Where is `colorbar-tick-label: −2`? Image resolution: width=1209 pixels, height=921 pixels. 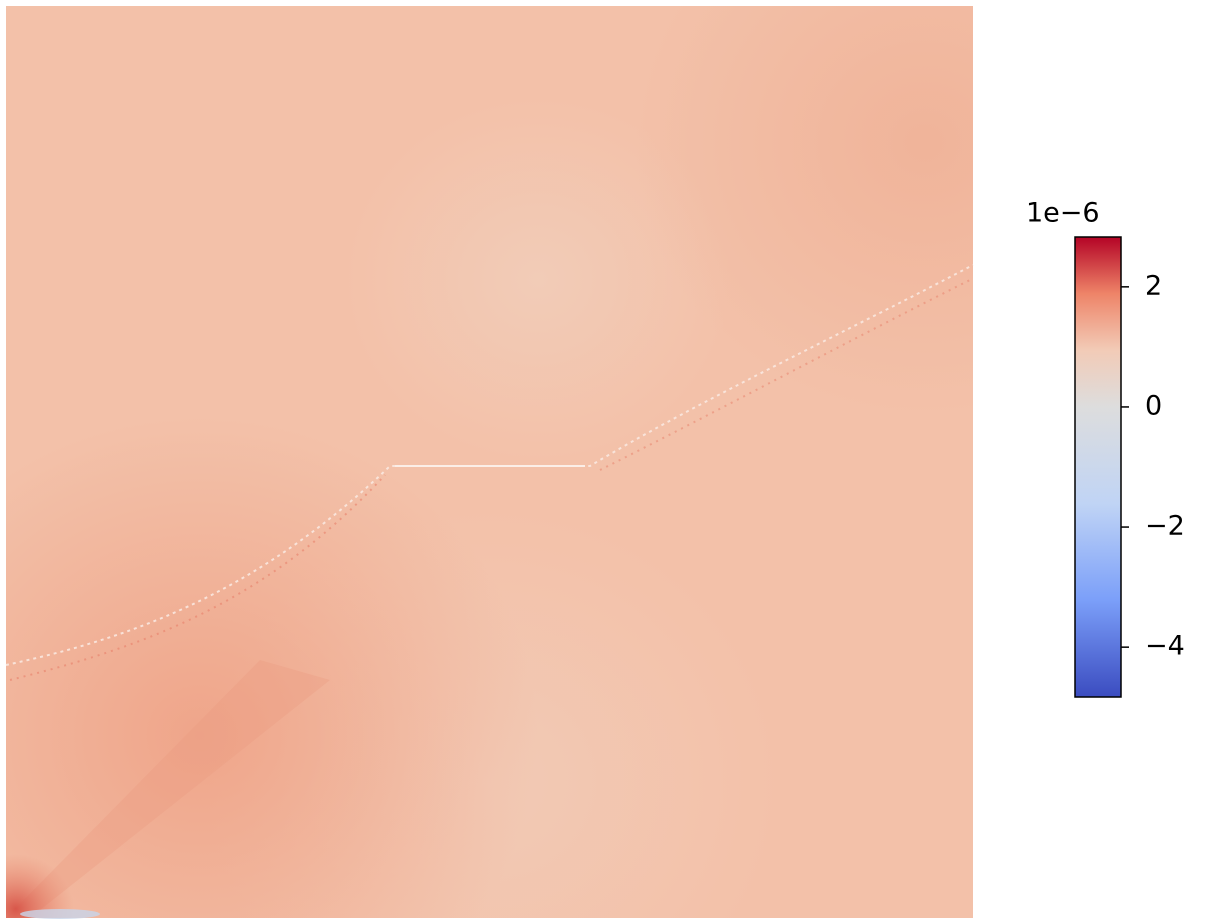 colorbar-tick-label: −2 is located at coordinates (1165, 526).